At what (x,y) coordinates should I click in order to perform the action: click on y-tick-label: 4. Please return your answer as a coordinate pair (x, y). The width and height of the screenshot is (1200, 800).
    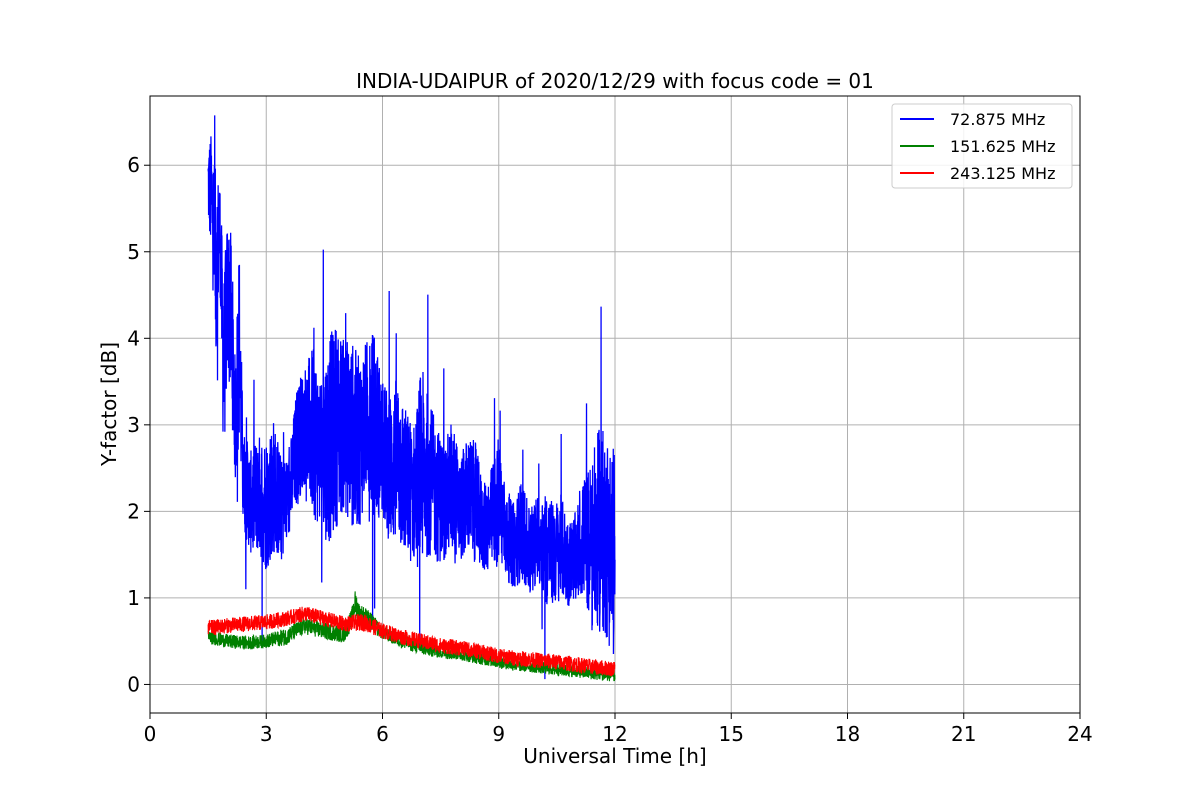
    Looking at the image, I should click on (133, 338).